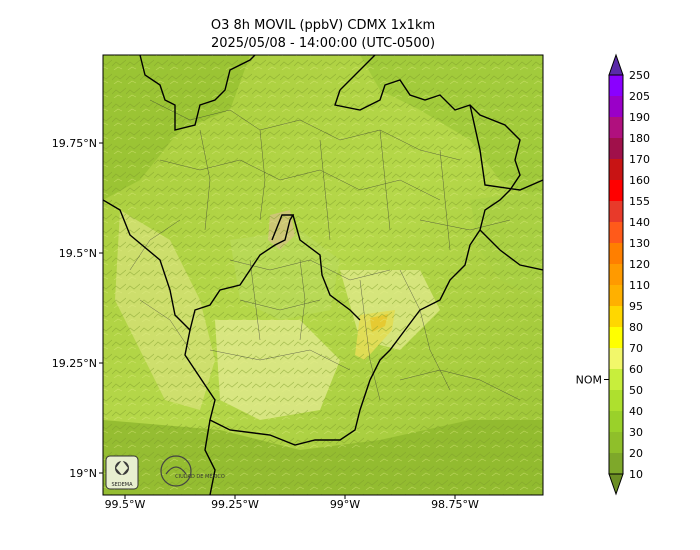  I want to click on colorbar-level-label: 20, so click(636, 453).